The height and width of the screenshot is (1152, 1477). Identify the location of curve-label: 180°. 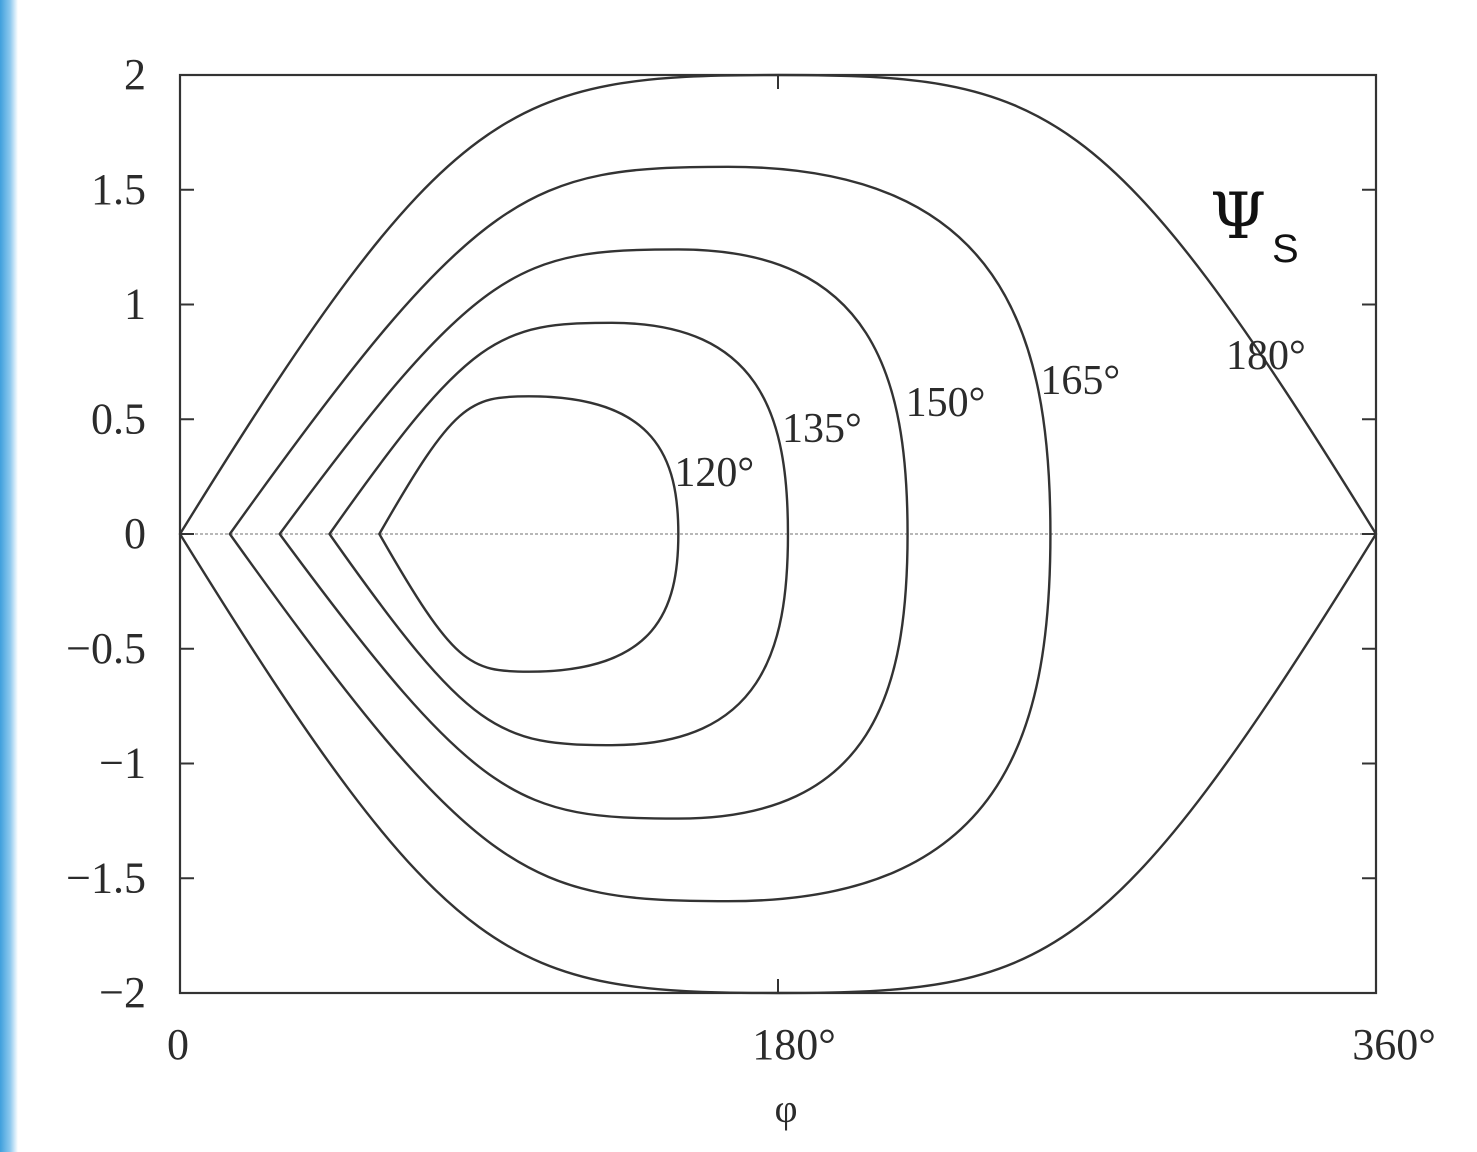
(1266, 356).